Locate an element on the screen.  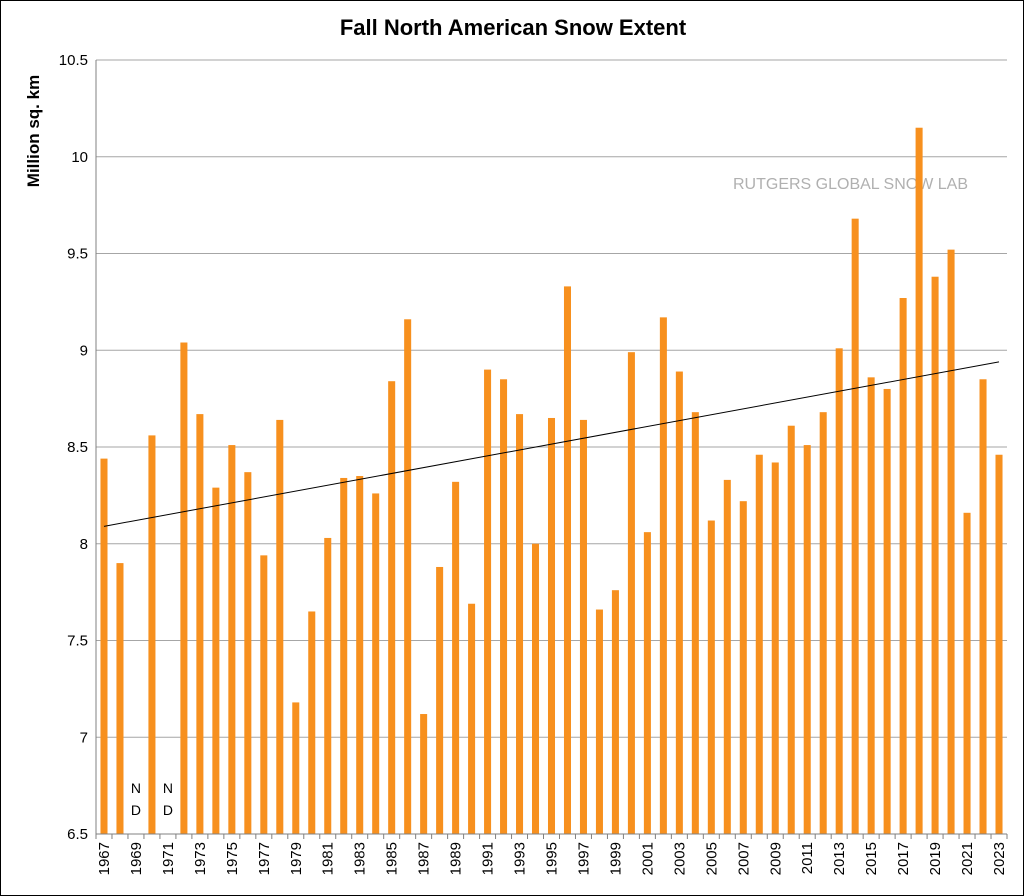
bar-1972 is located at coordinates (184, 588).